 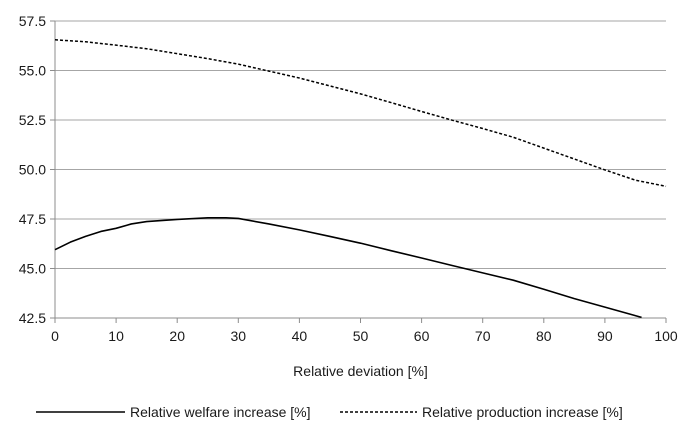 I want to click on x-tick-label: 20, so click(x=177, y=336).